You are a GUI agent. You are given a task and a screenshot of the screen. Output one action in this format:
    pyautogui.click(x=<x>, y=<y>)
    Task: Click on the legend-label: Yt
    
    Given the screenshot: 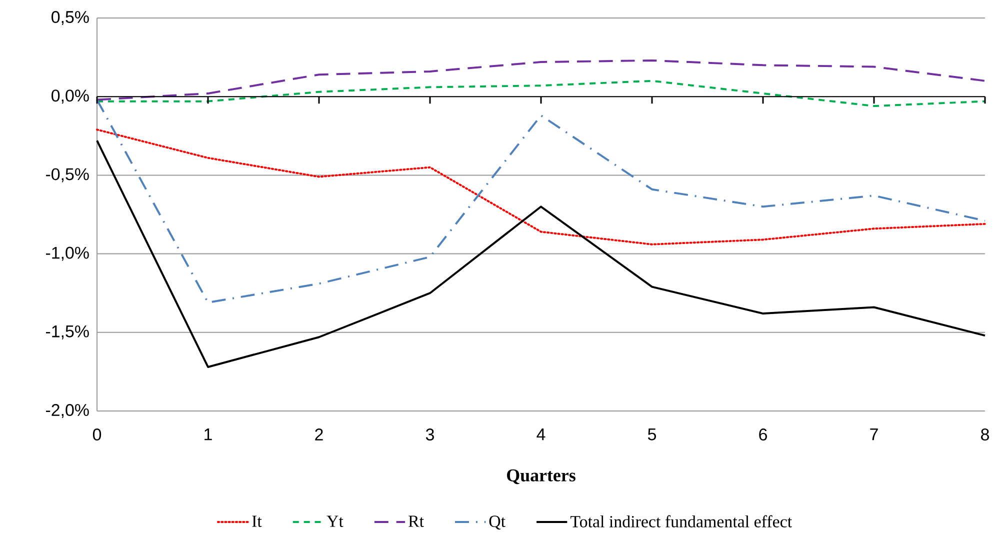 What is the action you would take?
    pyautogui.click(x=335, y=521)
    